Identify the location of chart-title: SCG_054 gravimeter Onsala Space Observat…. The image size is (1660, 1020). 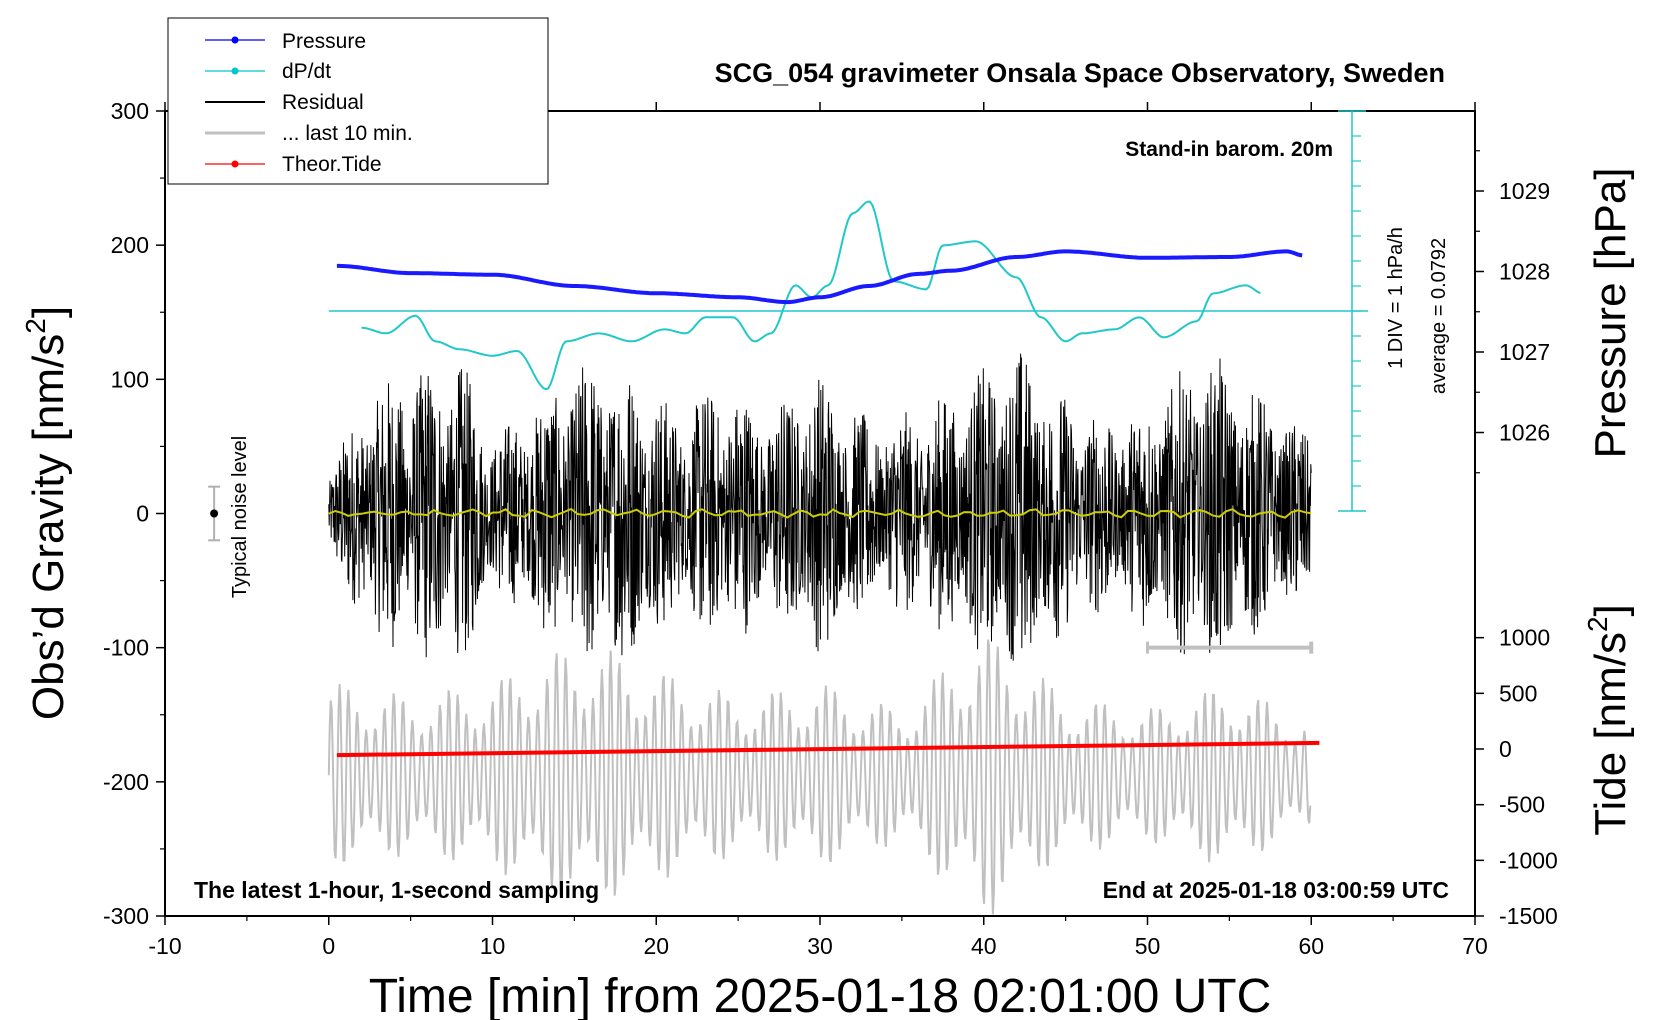
(1080, 73).